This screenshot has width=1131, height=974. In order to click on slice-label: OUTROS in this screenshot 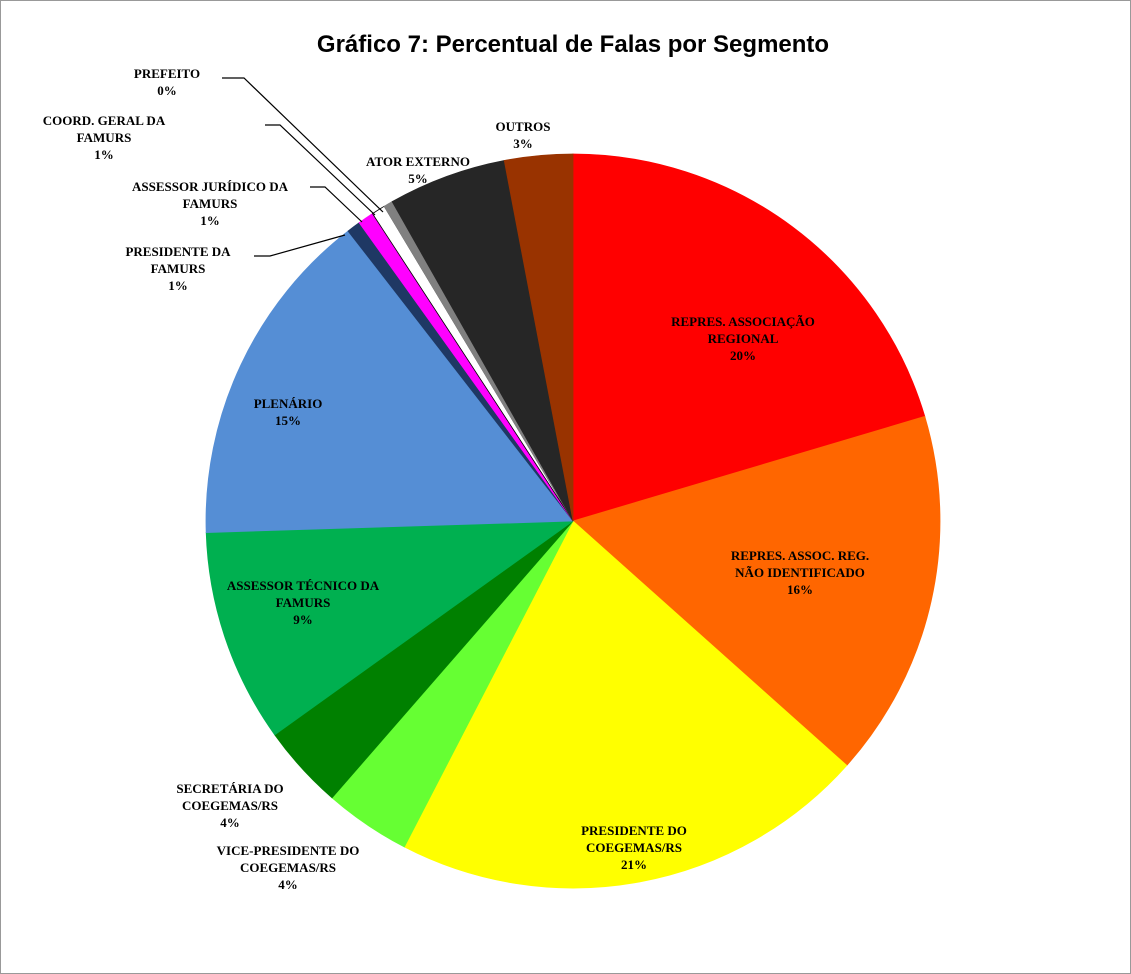, I will do `click(523, 126)`.